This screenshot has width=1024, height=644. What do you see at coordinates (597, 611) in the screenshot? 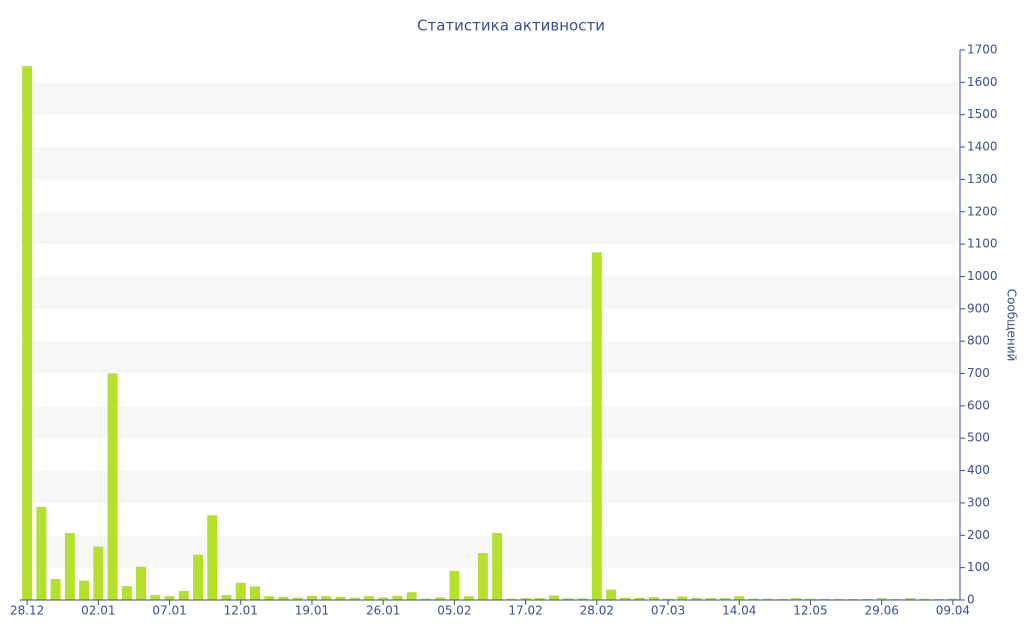
I see `x-tick-label: 28.02` at bounding box center [597, 611].